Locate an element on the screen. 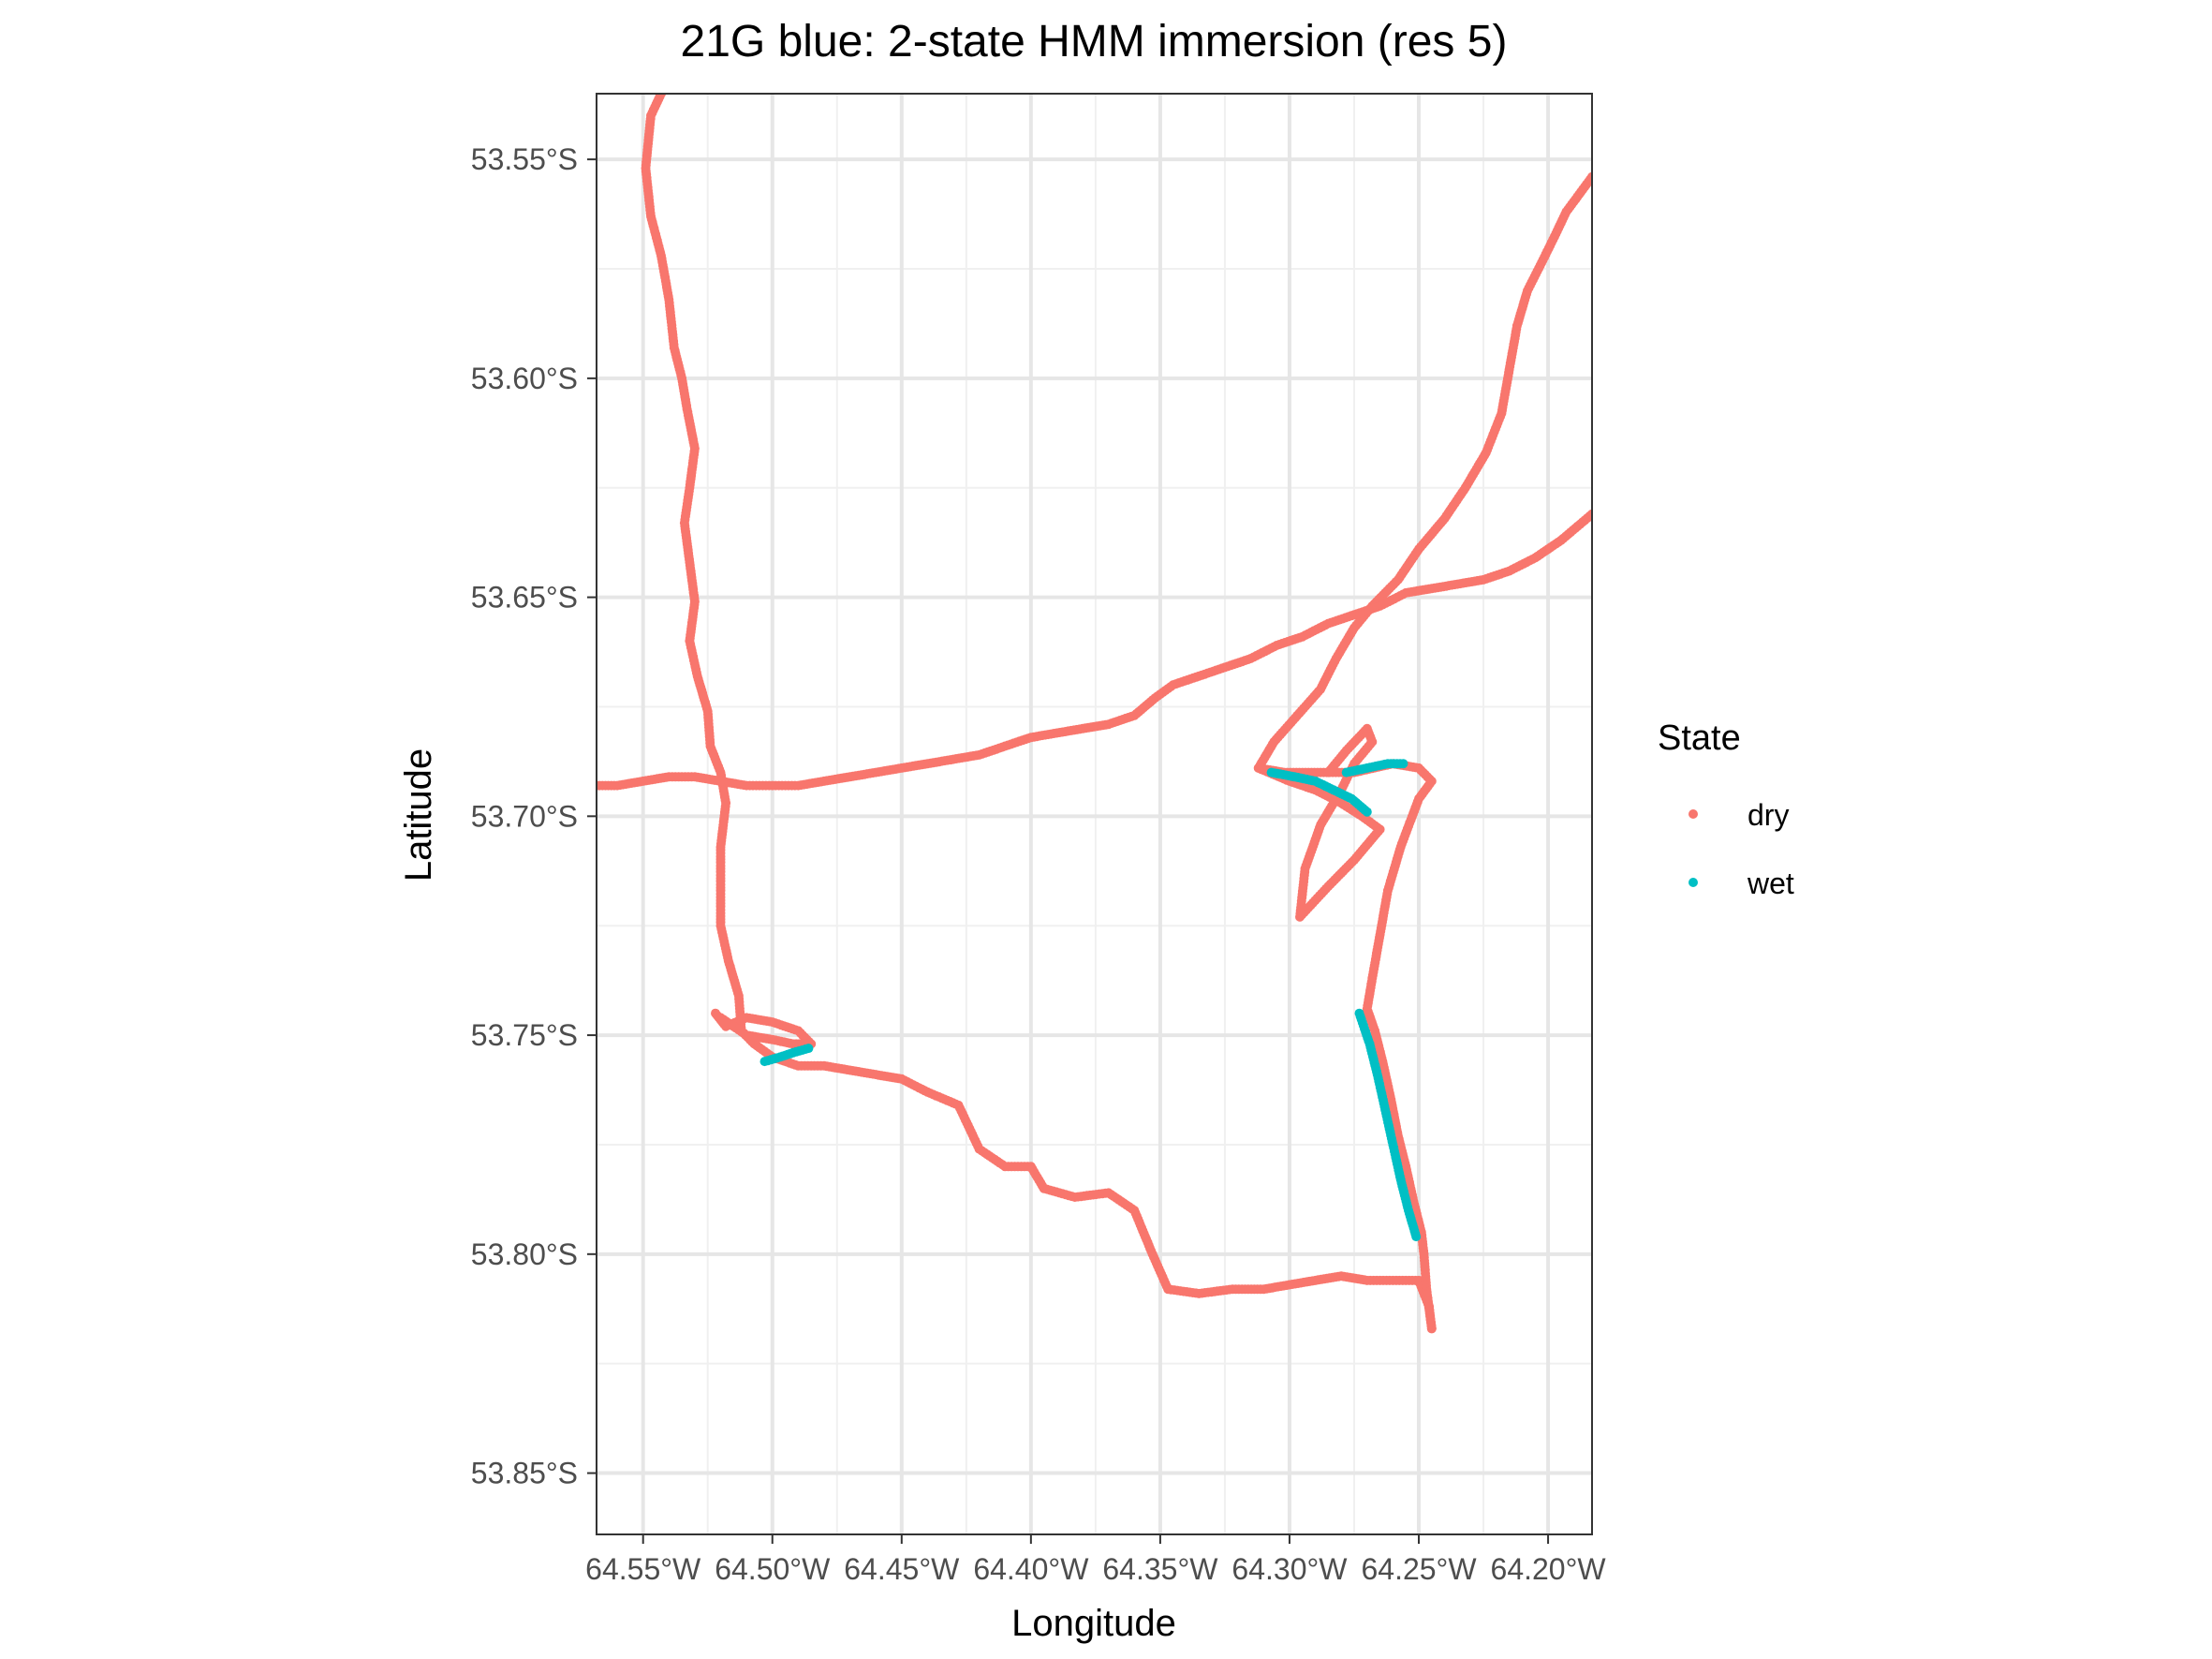  y-tick-label: 53.60°S is located at coordinates (525, 378).